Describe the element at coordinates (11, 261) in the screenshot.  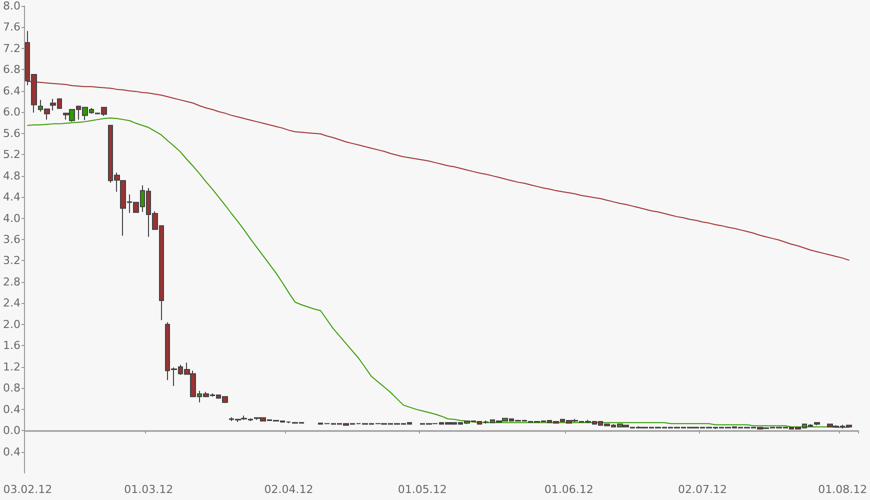
I see `y-tick-label: 3.2` at that location.